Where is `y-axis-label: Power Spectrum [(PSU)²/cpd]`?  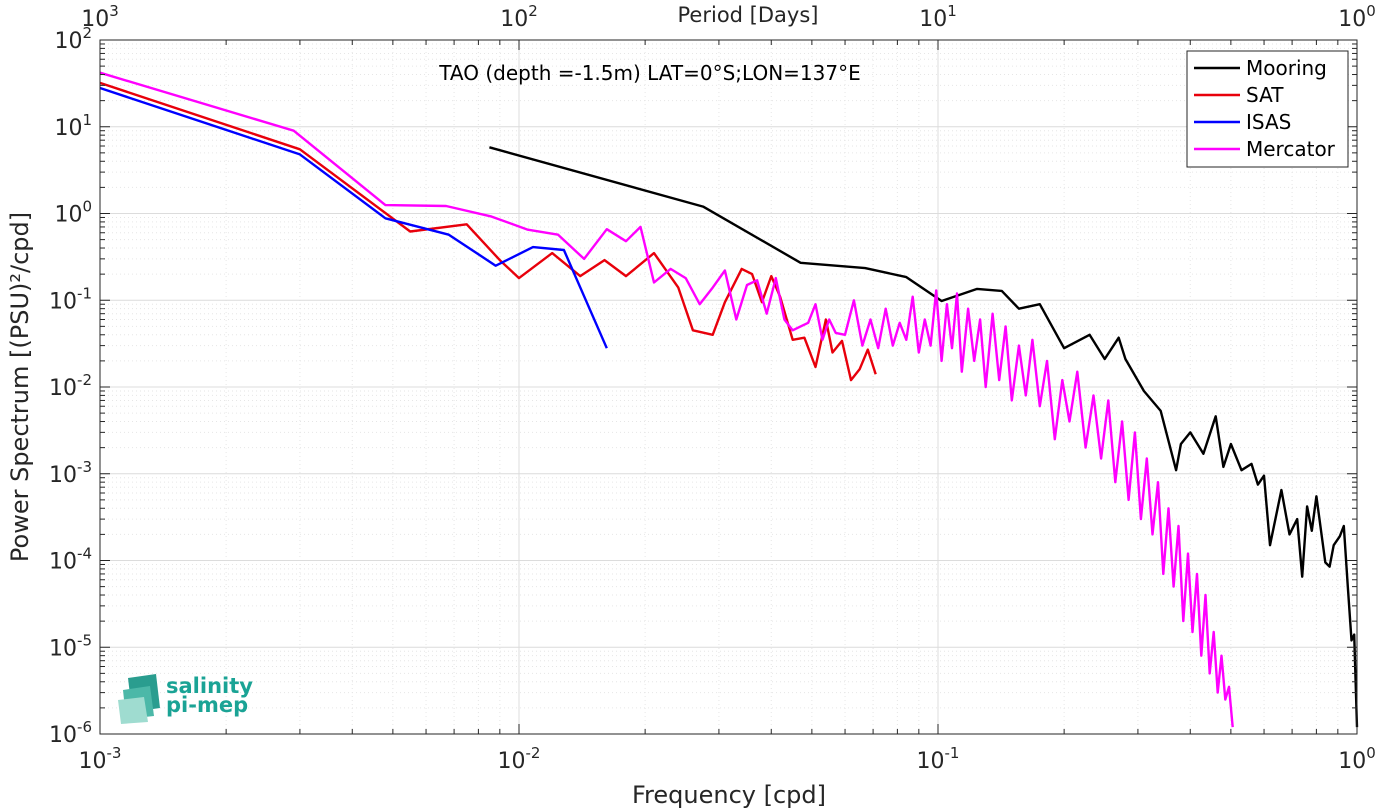
y-axis-label: Power Spectrum [(PSU)²/cpd] is located at coordinates (20, 387).